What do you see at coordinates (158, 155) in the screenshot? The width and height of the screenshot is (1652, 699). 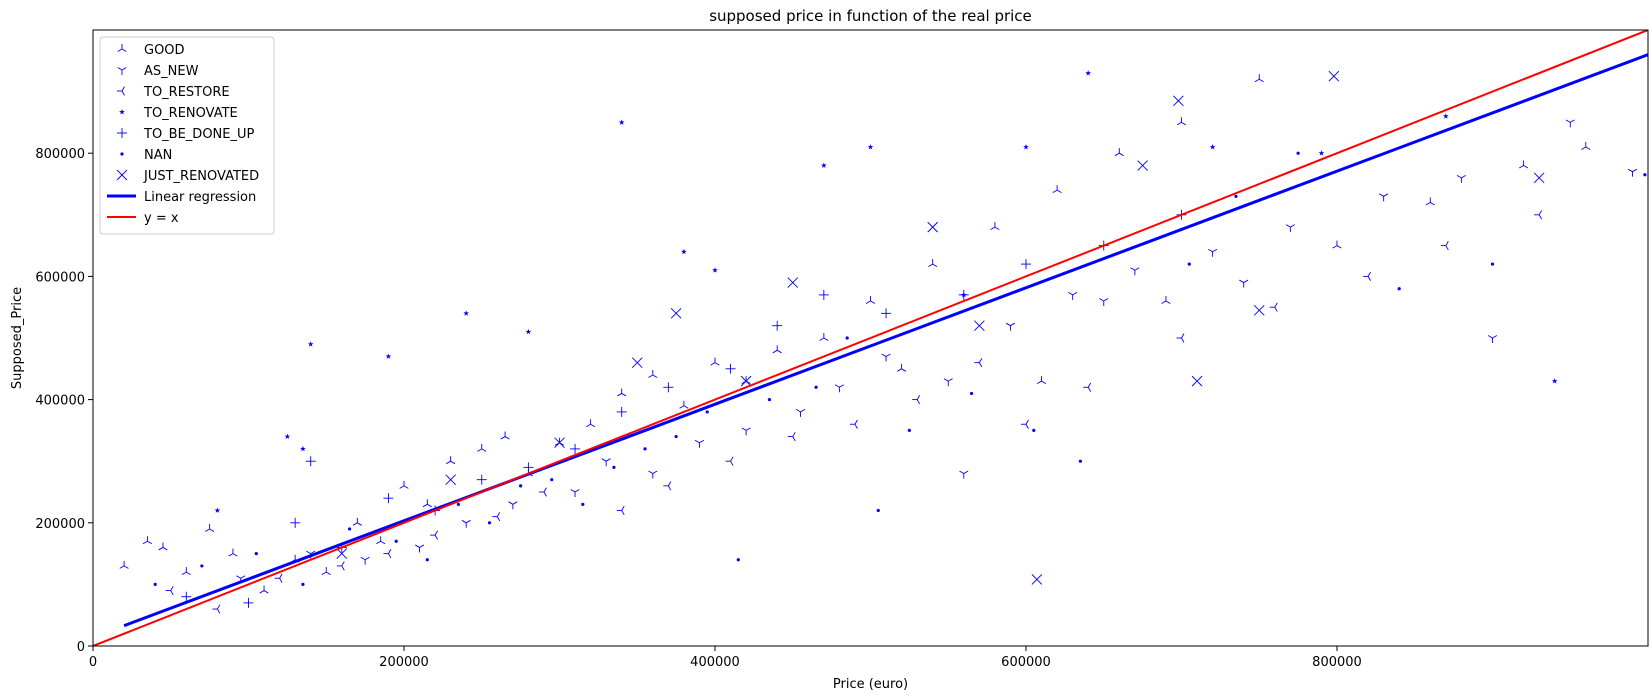 I see `legend-label-5: NAN` at bounding box center [158, 155].